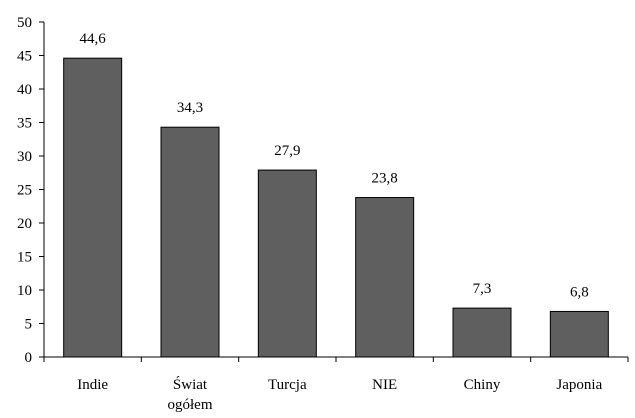 This screenshot has height=418, width=635. I want to click on y-tick-label: 0, so click(29, 358).